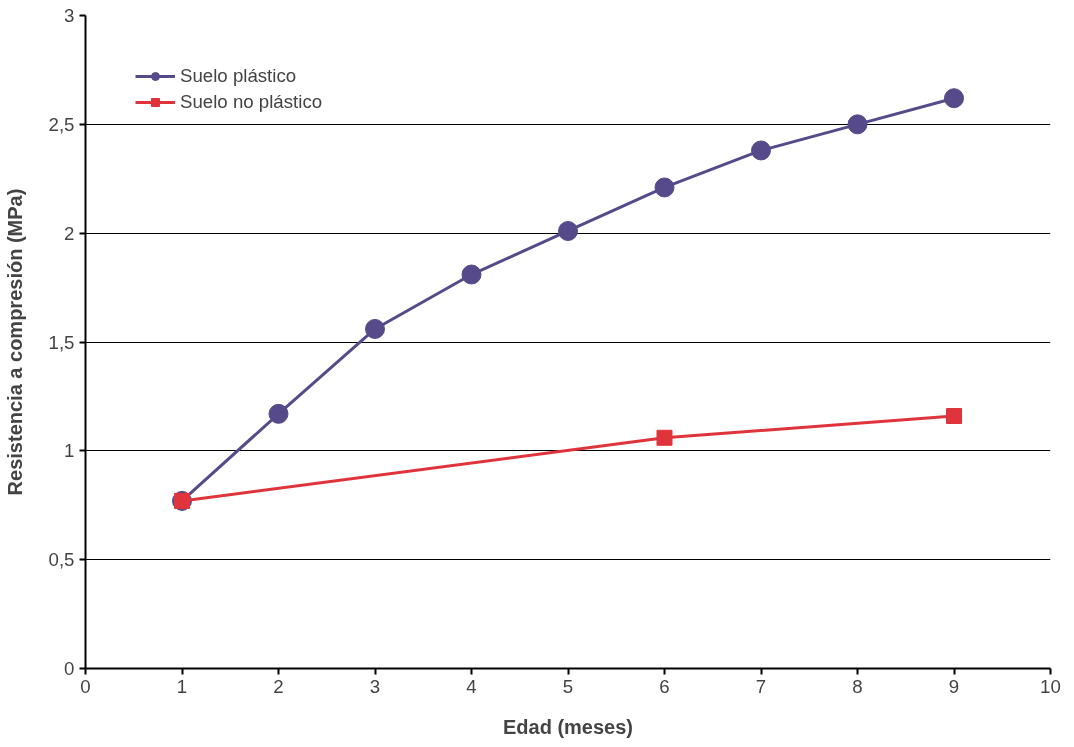 The image size is (1074, 747). What do you see at coordinates (69, 15) in the screenshot?
I see `y-tick-label: 3` at bounding box center [69, 15].